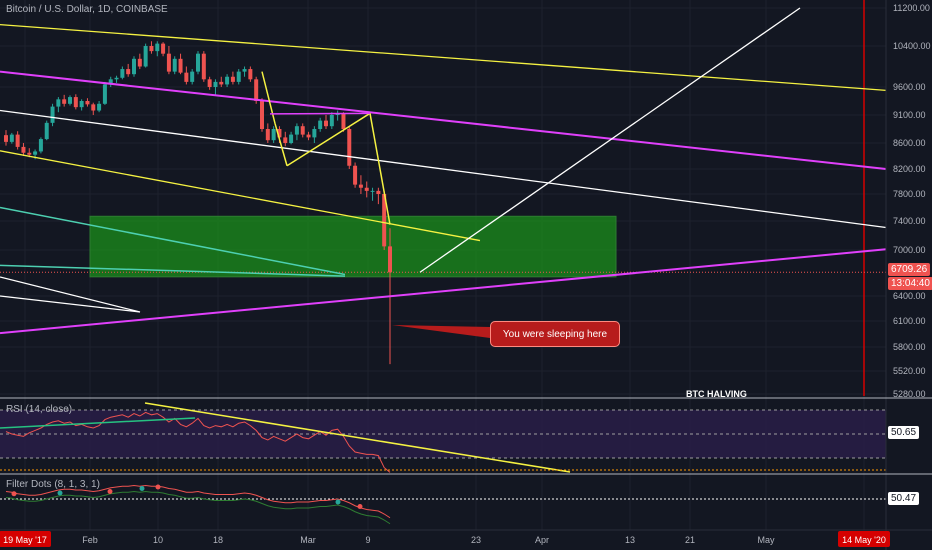  I want to click on price-tick-label: 7000.00, so click(909, 250).